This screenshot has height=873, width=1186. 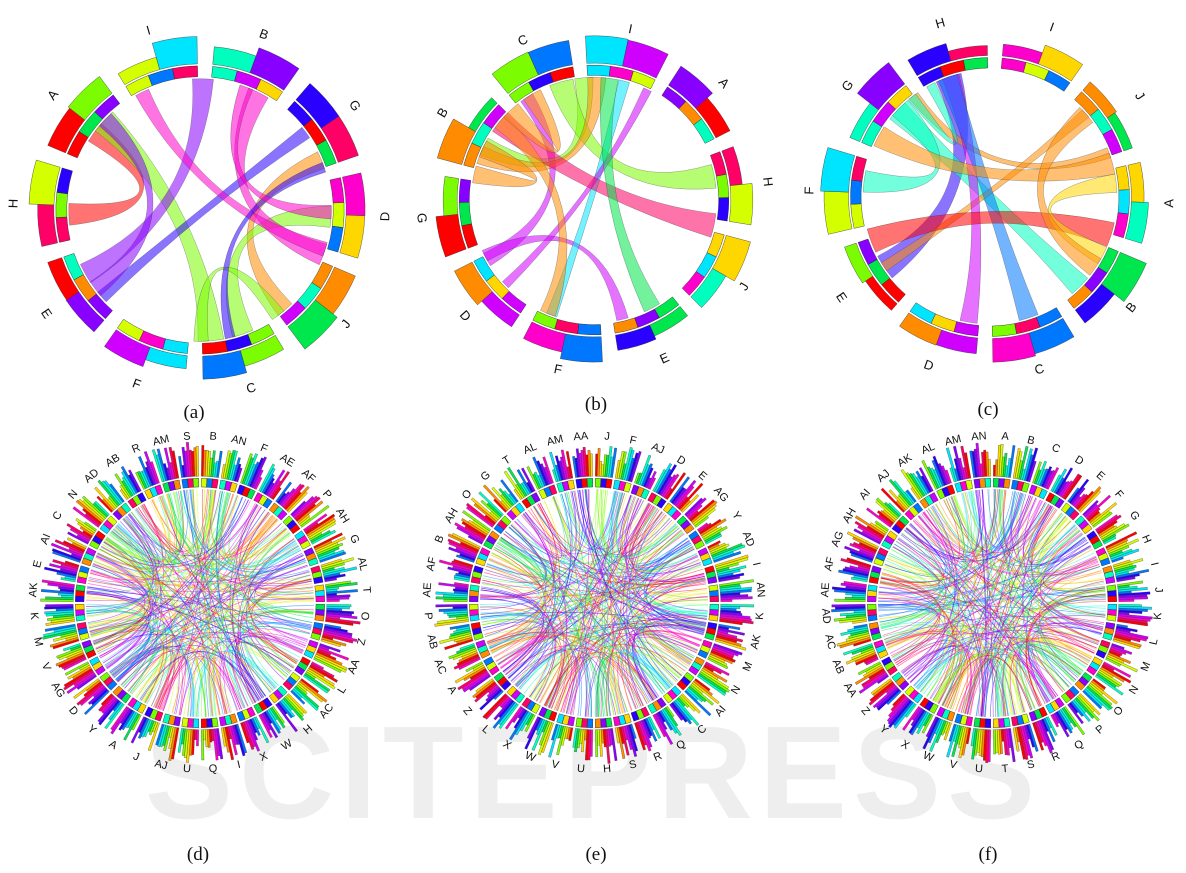 What do you see at coordinates (829, 642) in the screenshot?
I see `segment-label: AC` at bounding box center [829, 642].